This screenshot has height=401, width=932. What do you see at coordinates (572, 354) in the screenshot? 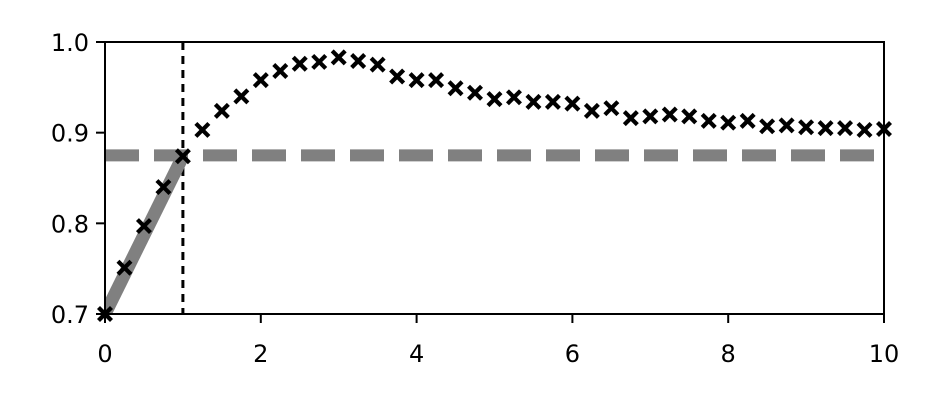
I see `x-tick-label: 6` at bounding box center [572, 354].